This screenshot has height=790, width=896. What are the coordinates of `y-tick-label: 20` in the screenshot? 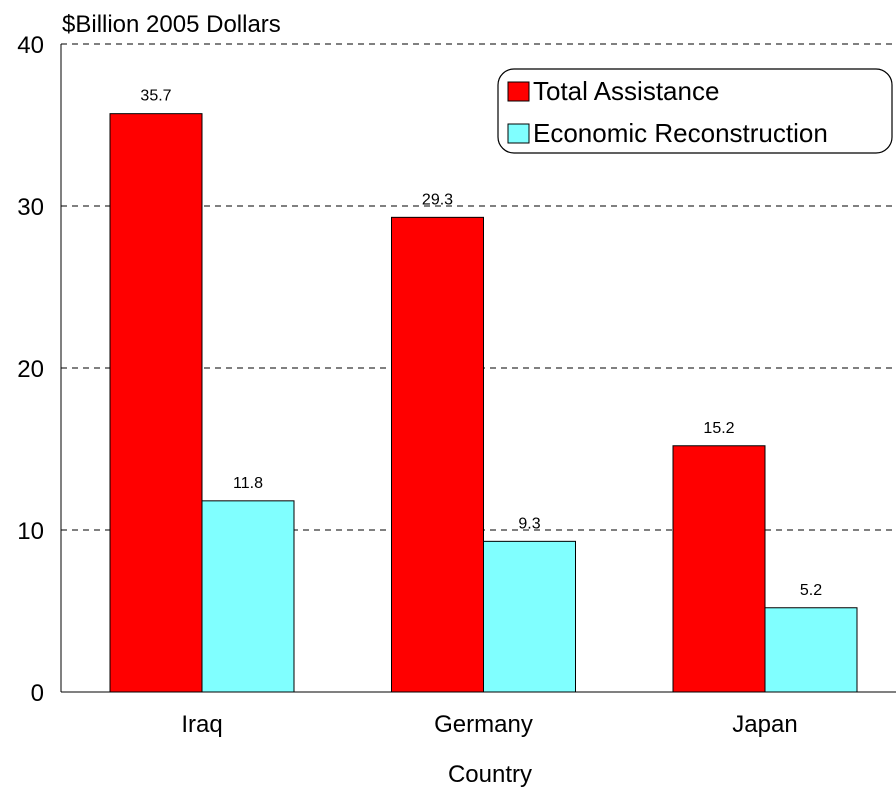 It's located at (30, 369).